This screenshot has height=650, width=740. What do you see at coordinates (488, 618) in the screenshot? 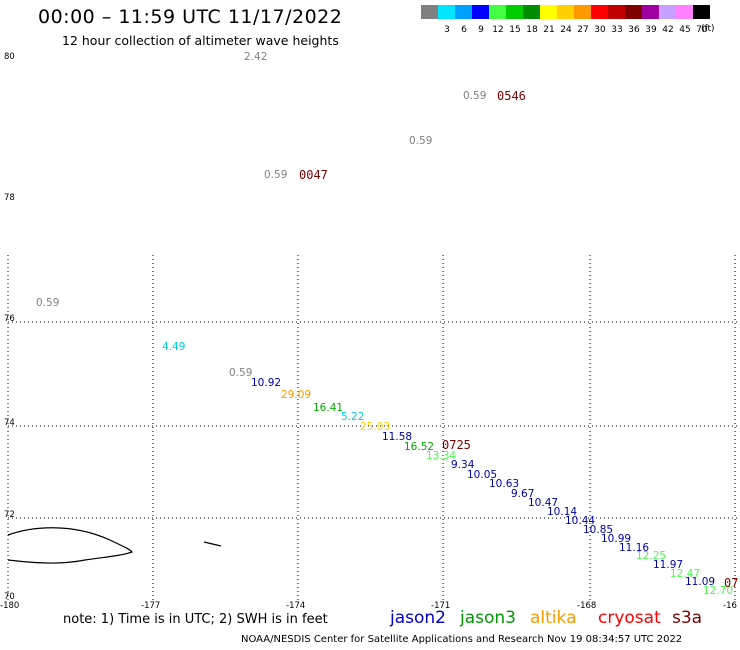
I see `satellite-jason3: jason3` at bounding box center [488, 618].